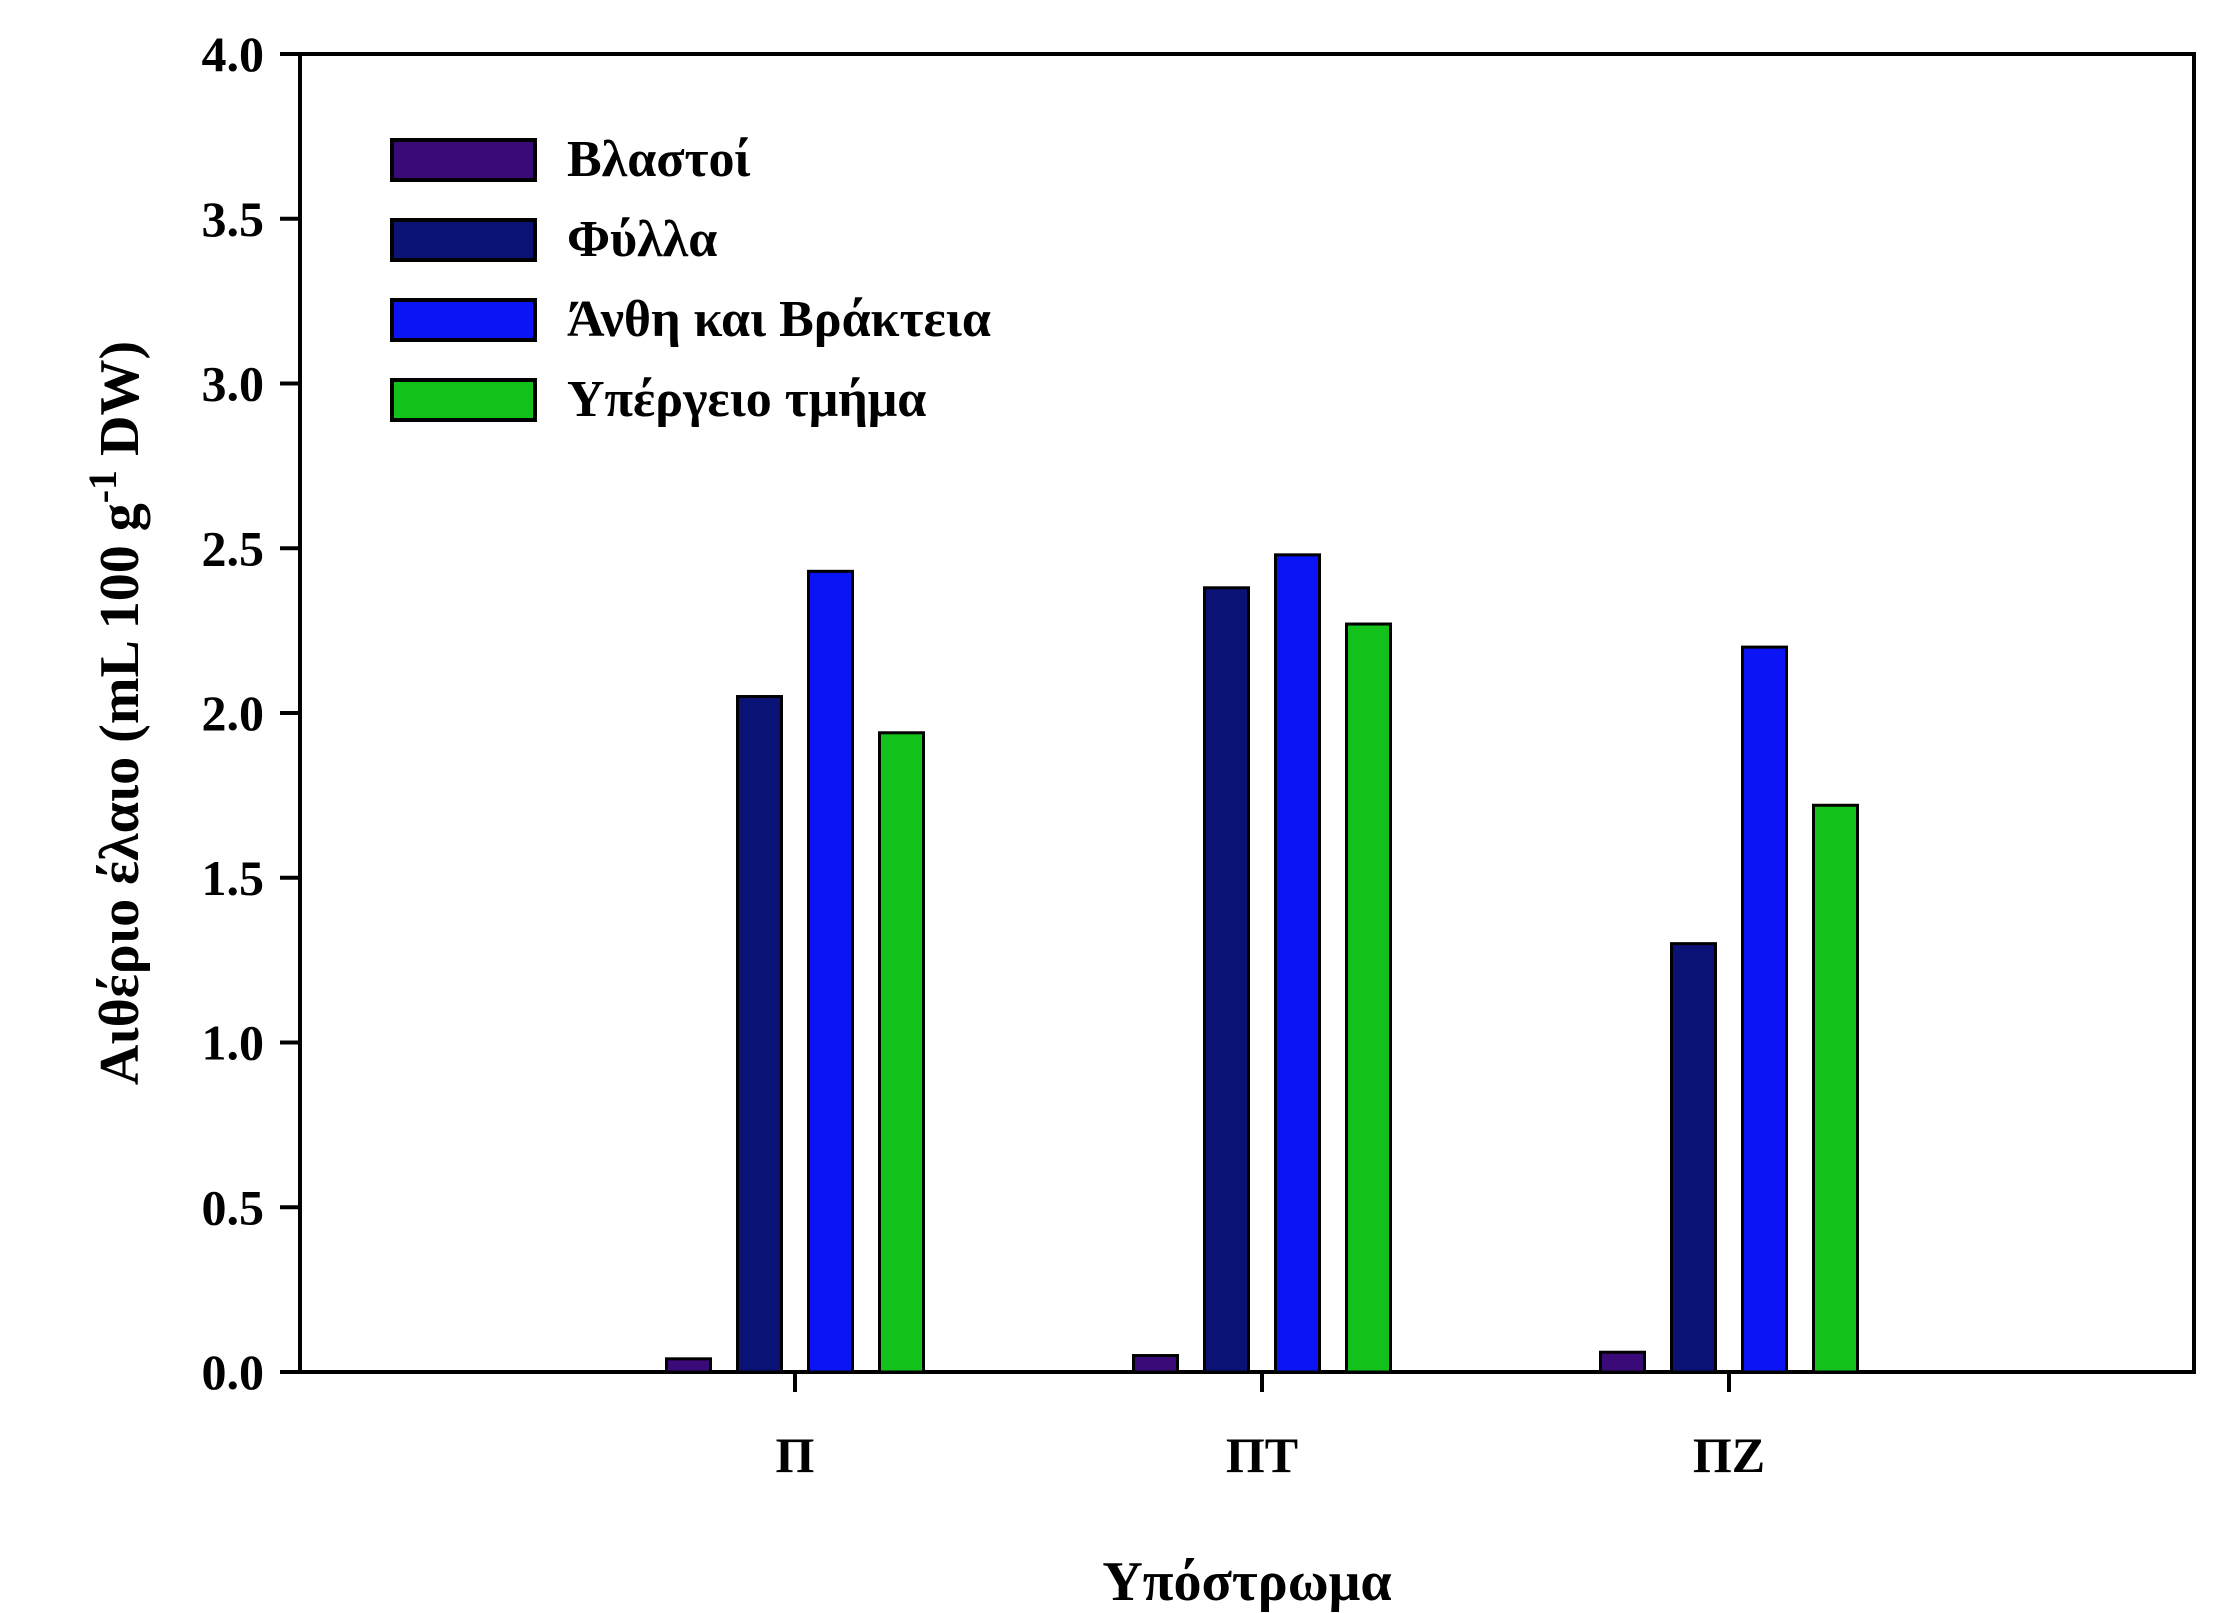  I want to click on y-tick-label: 3.0, so click(233, 384).